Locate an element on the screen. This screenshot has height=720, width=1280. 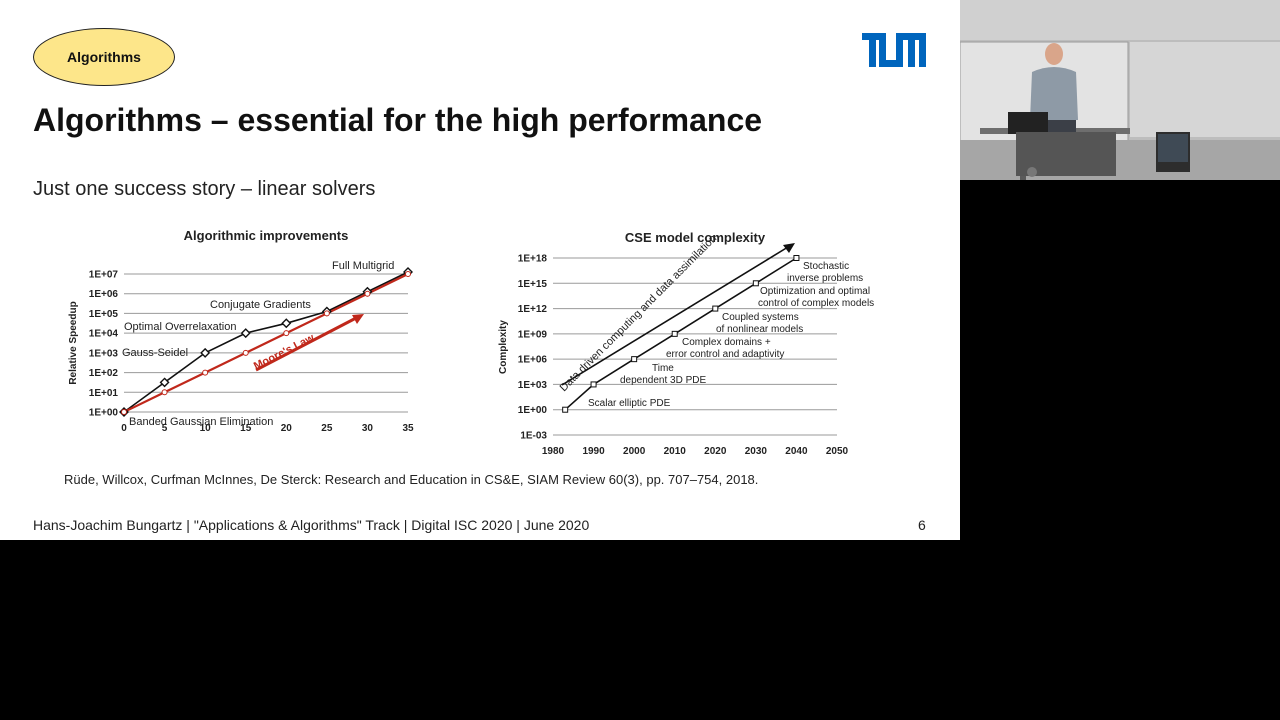
label-stochastic-2: inverse problems is located at coordinates (825, 278).